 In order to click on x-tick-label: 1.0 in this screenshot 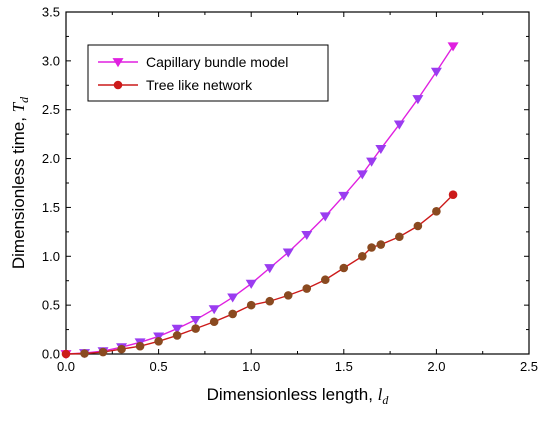, I will do `click(251, 366)`.